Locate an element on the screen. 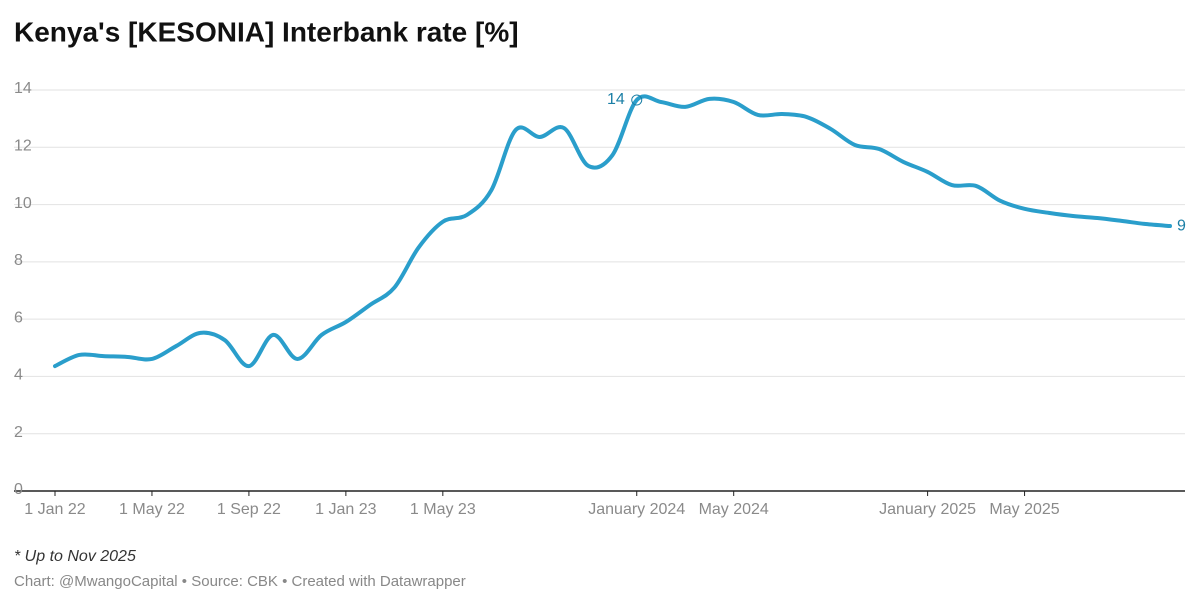 The height and width of the screenshot is (606, 1200). x-tick-label: January 2024 is located at coordinates (636, 509).